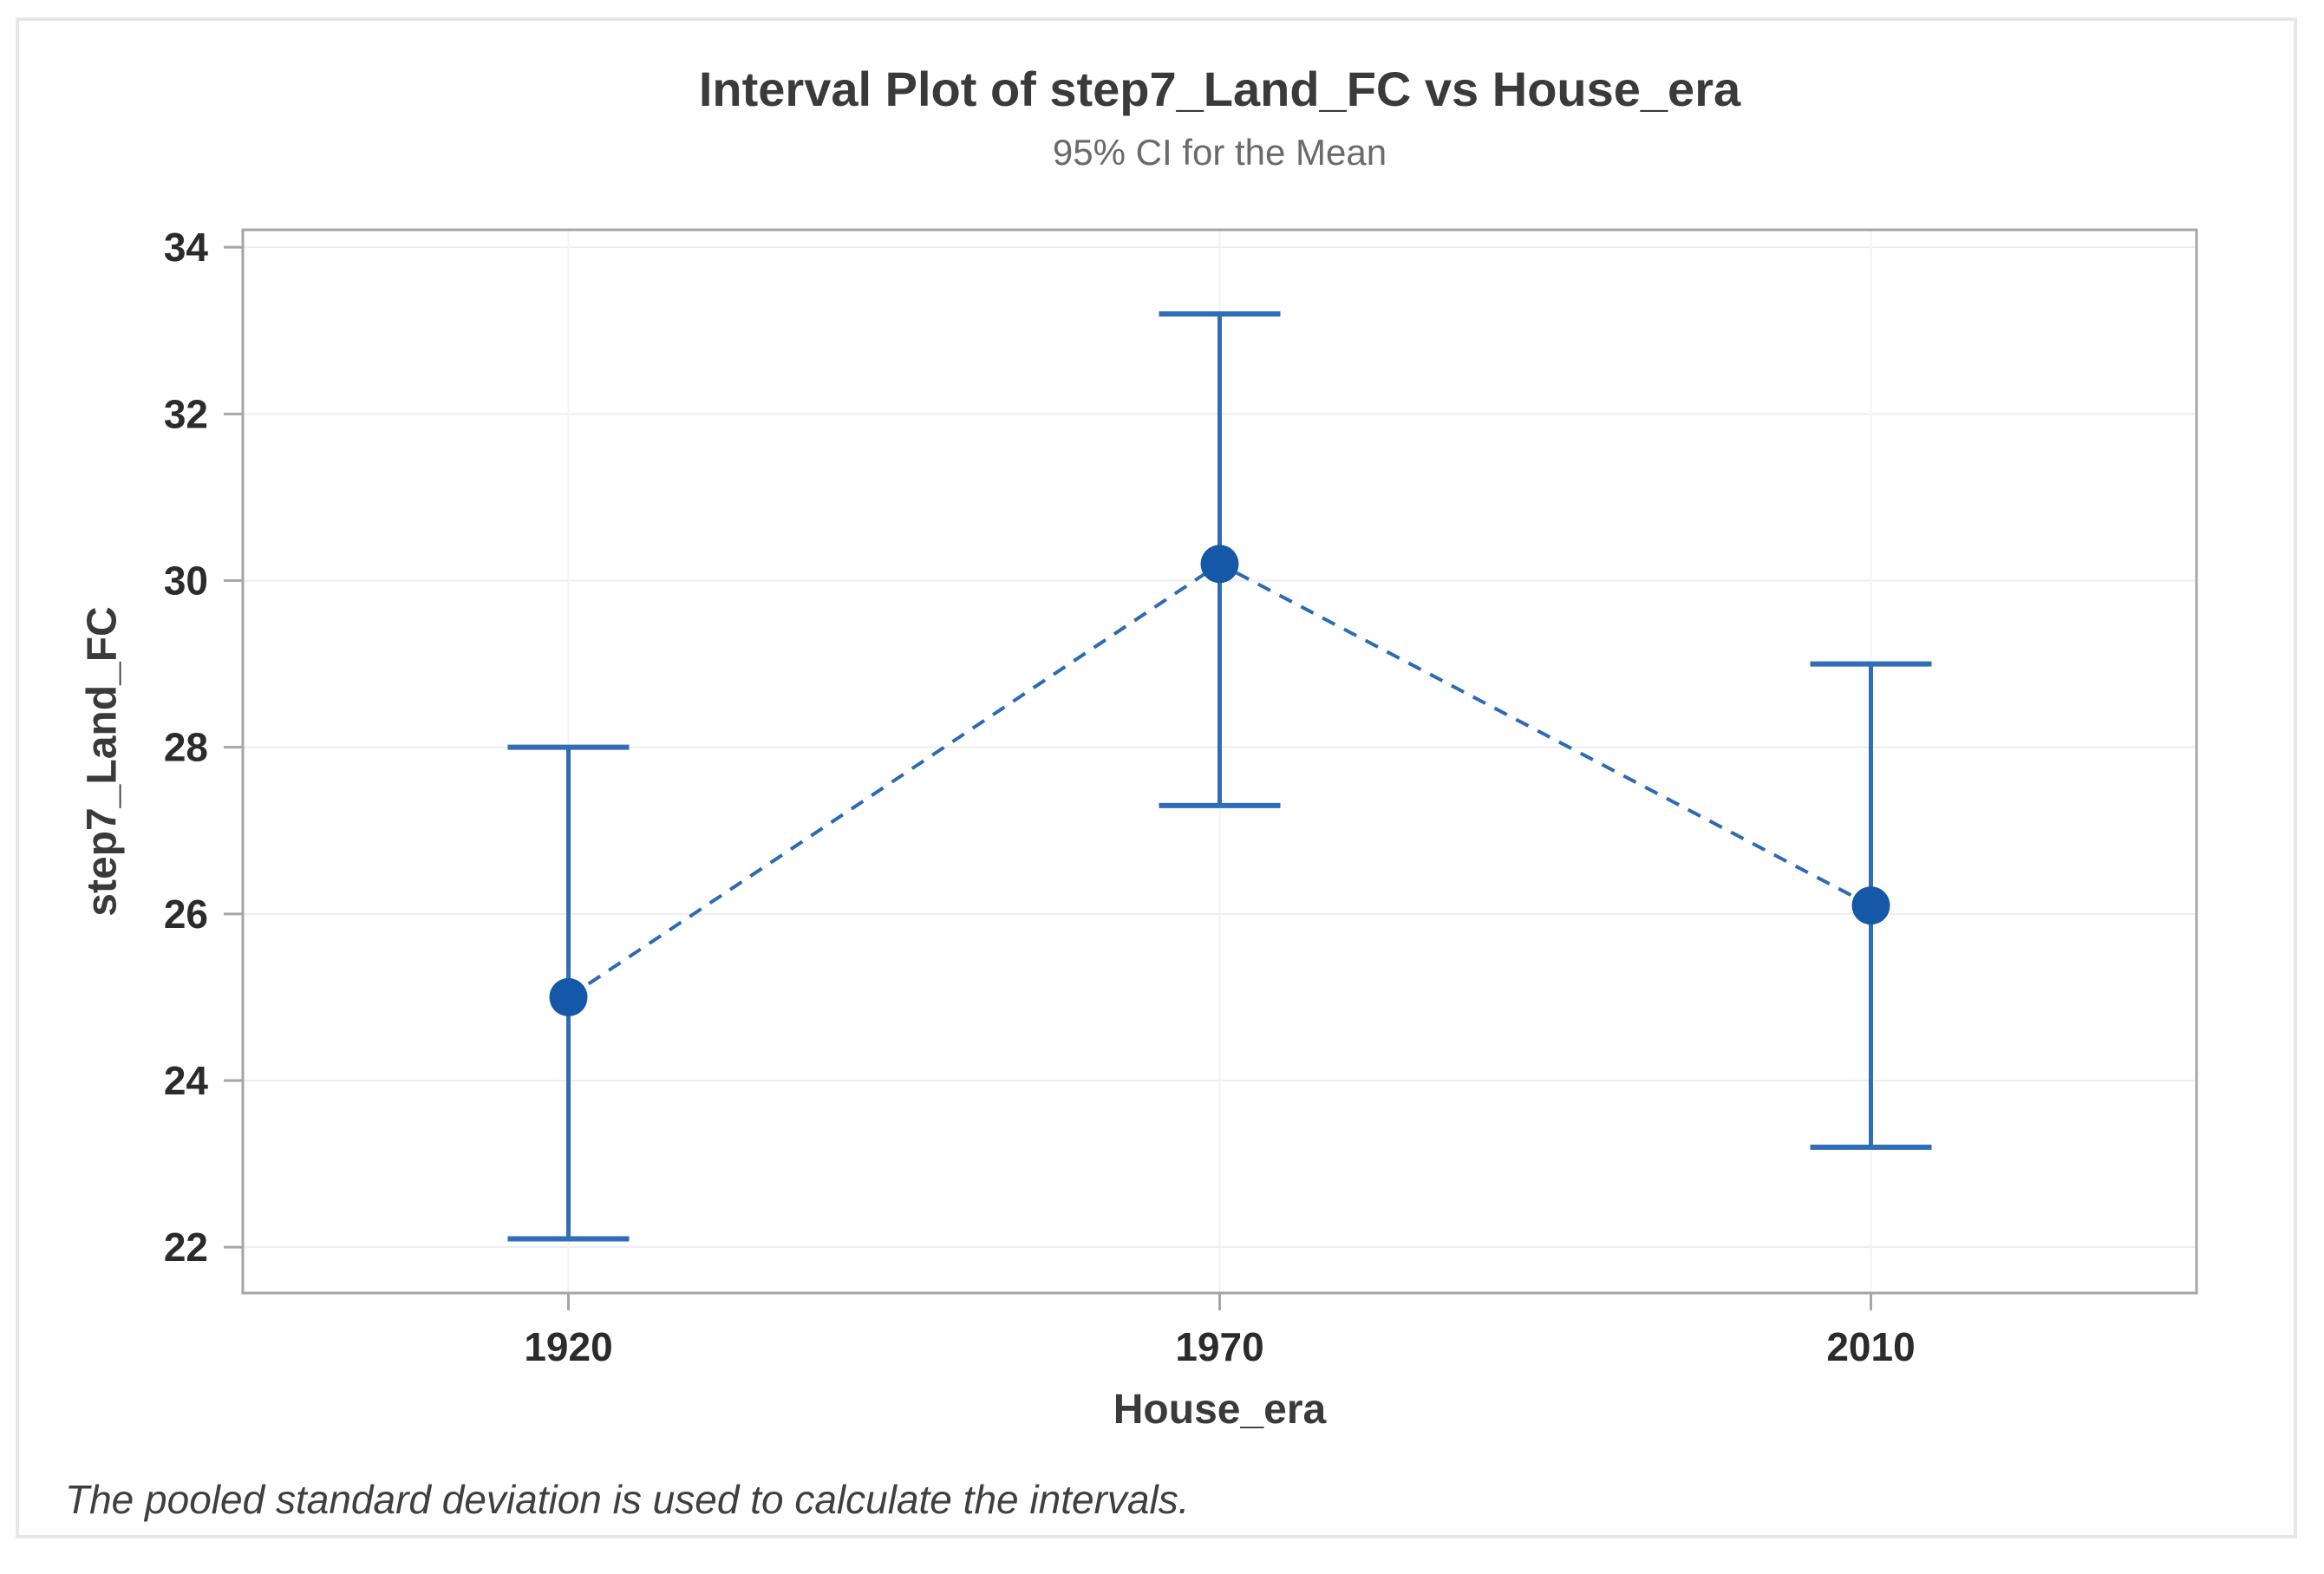 The image size is (2324, 1574). Describe the element at coordinates (1870, 1346) in the screenshot. I see `x-tick-label: 2010` at that location.